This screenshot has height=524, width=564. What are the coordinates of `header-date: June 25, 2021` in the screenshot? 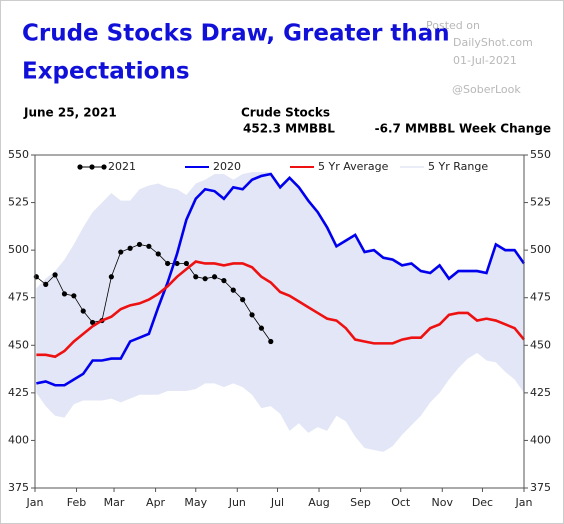 It's located at (70, 113).